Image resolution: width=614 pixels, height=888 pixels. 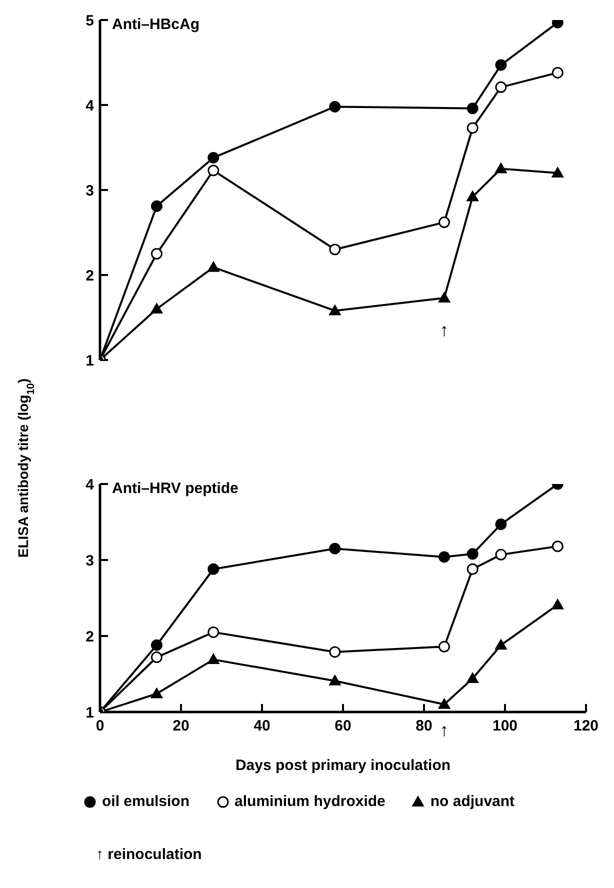 I want to click on chart-title: Anti–HRV peptide, so click(x=175, y=488).